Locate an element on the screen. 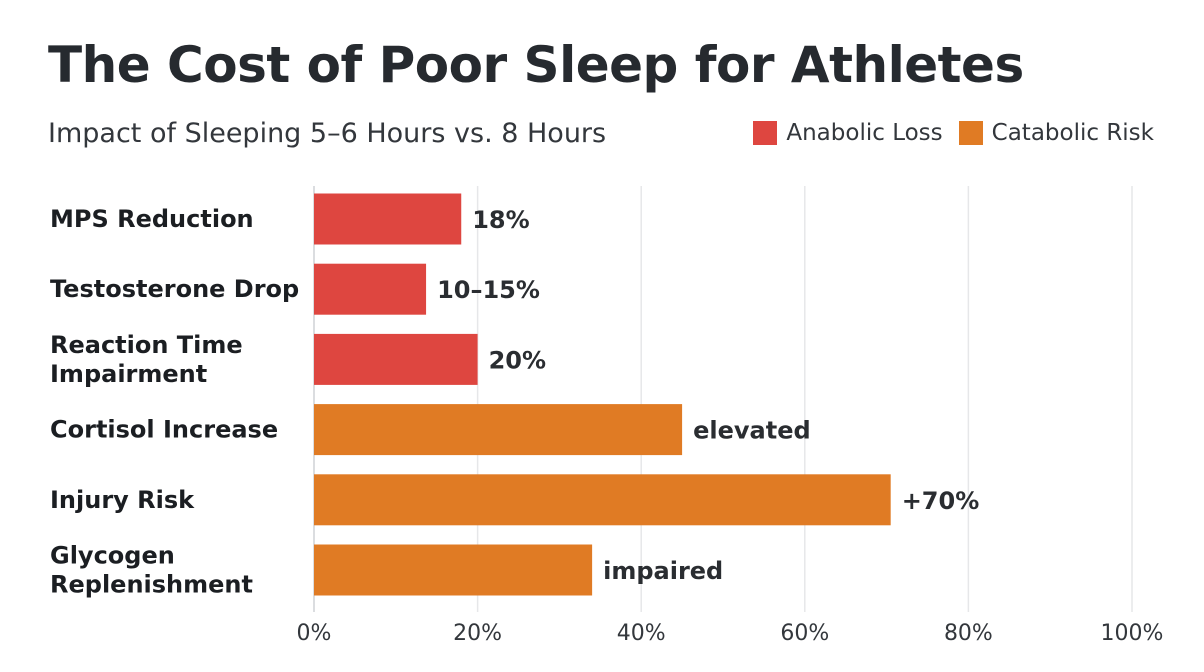 This screenshot has width=1204, height=672. x-tick-label: 80% is located at coordinates (968, 633).